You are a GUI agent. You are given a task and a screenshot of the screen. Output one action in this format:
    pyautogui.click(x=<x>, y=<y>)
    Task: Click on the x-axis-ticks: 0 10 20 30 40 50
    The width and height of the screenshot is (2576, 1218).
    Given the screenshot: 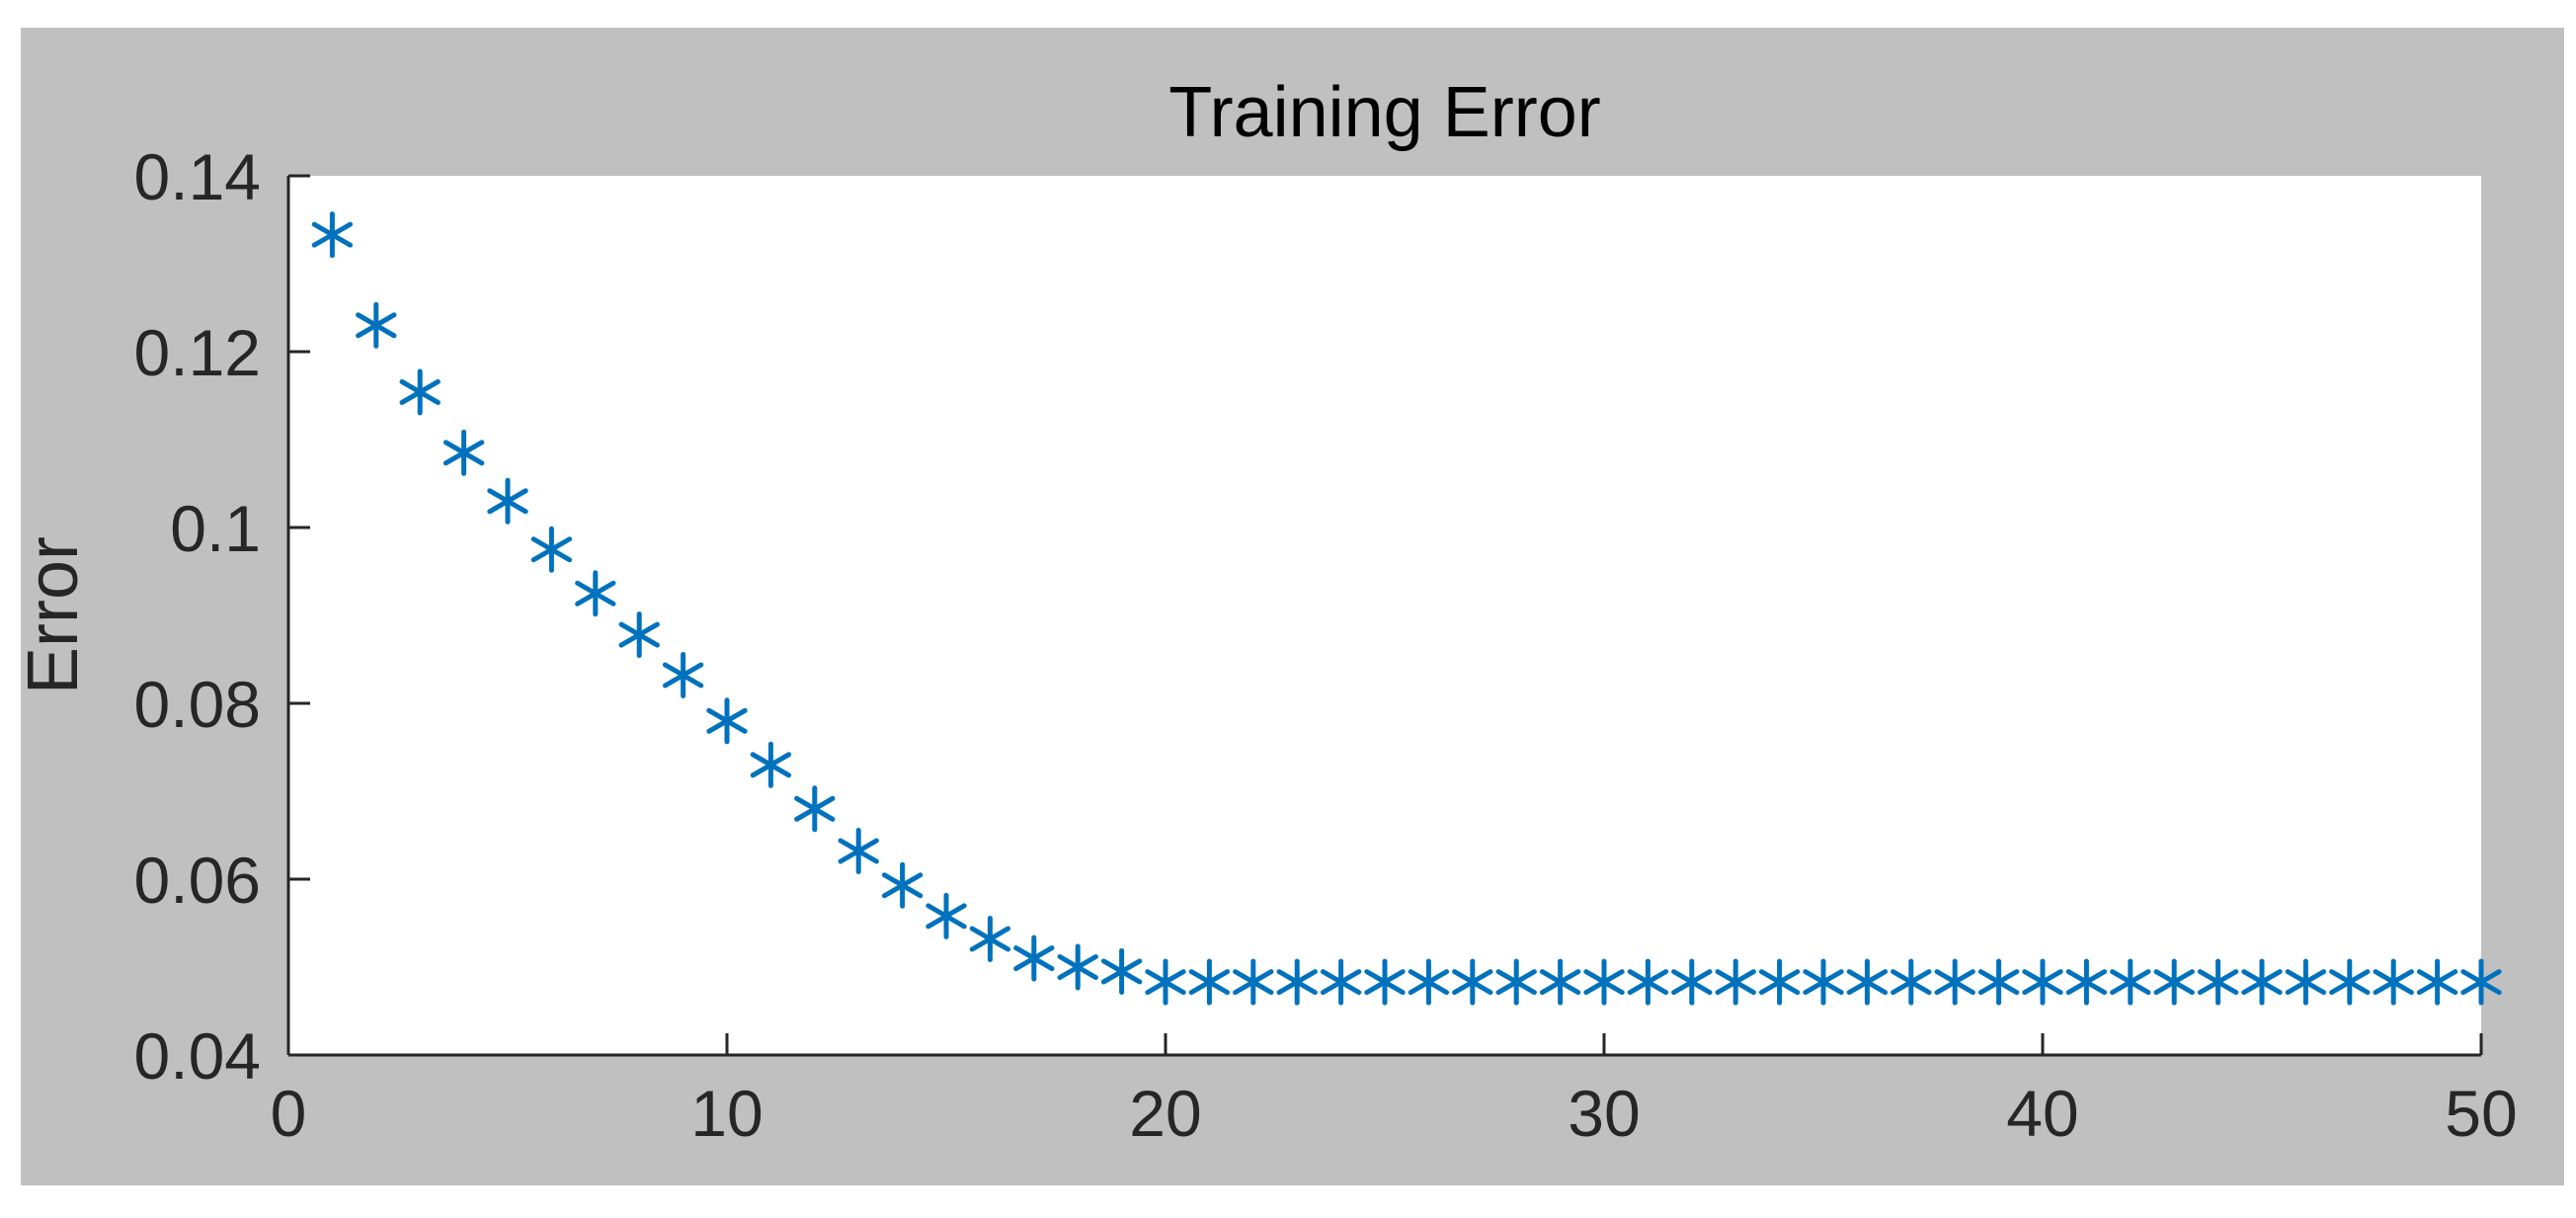 What is the action you would take?
    pyautogui.click(x=1394, y=1091)
    